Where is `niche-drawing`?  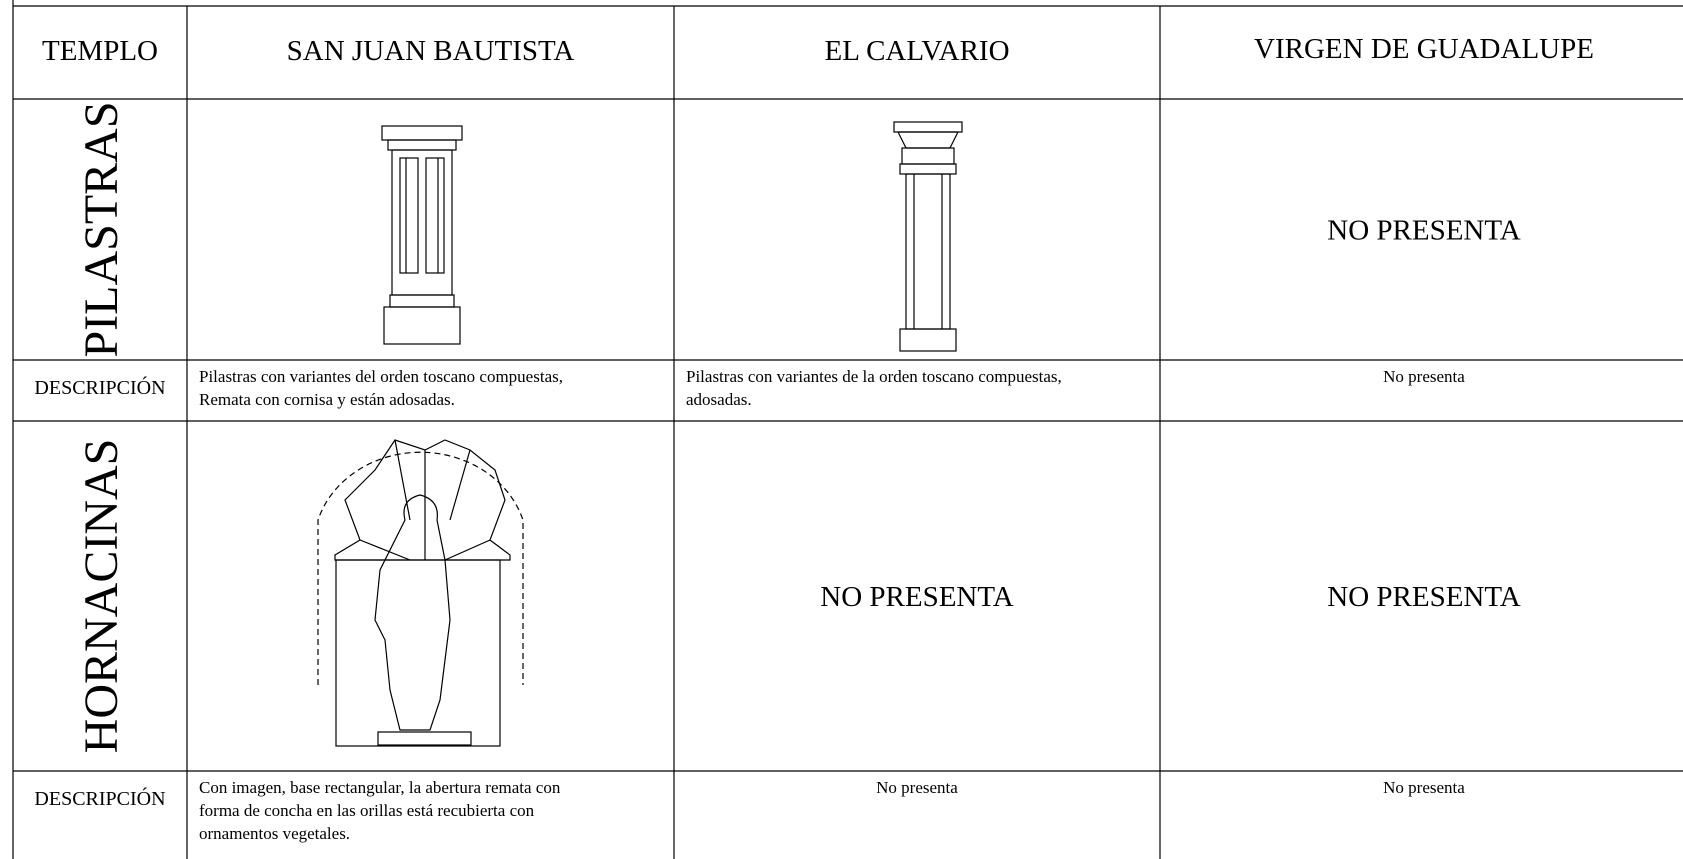
niche-drawing is located at coordinates (420, 593).